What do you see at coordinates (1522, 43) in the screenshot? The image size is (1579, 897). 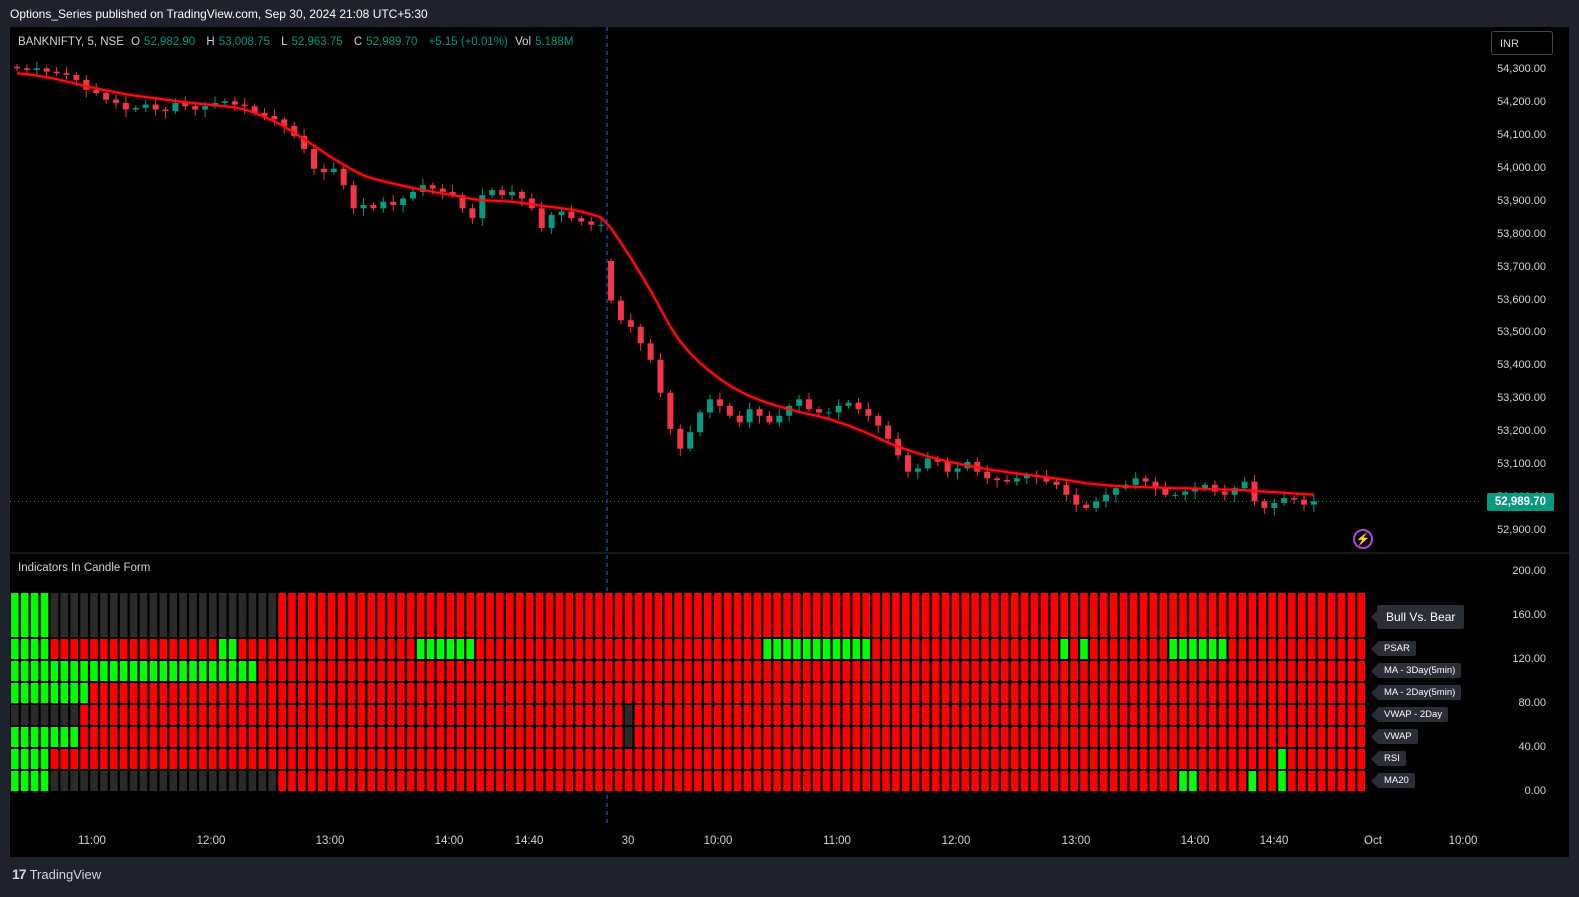 I see `currency-button: INR` at bounding box center [1522, 43].